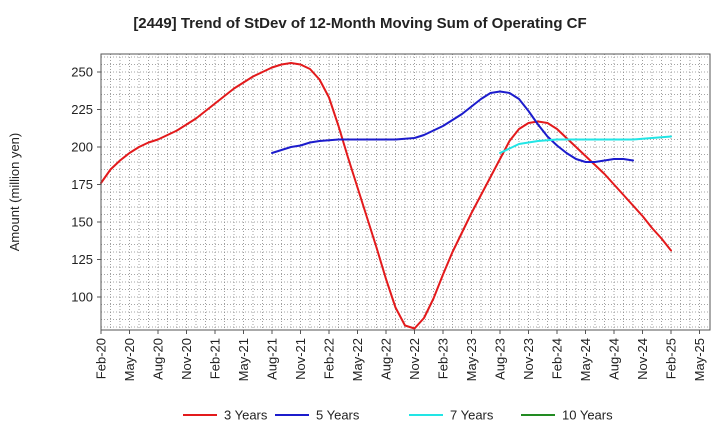 The width and height of the screenshot is (720, 440). Describe the element at coordinates (528, 359) in the screenshot. I see `x-tick-label: Nov-23` at that location.